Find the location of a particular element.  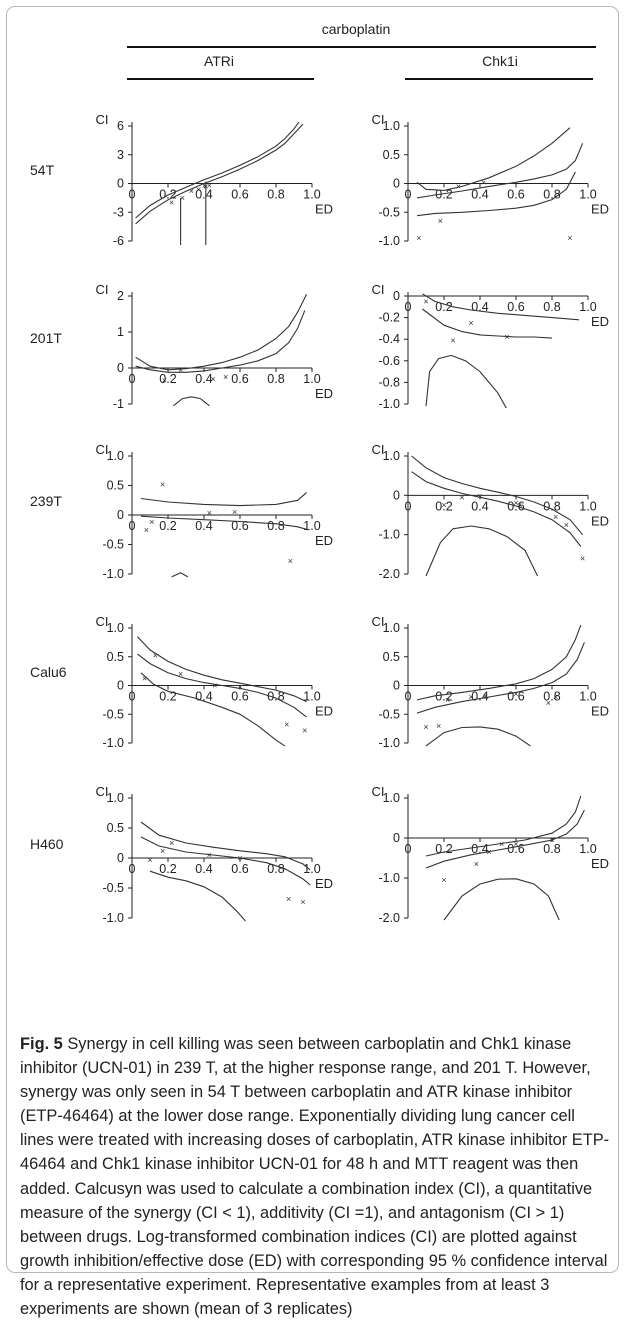

y-tick-label: -6 is located at coordinates (118, 241).